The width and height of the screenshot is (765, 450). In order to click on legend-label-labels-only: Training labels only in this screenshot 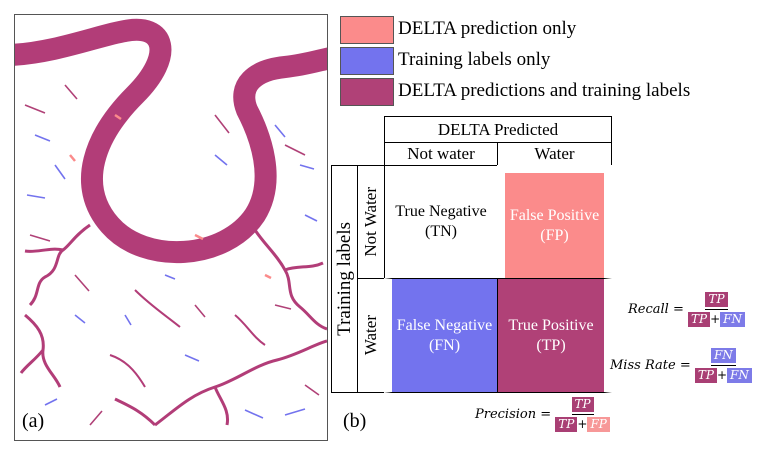, I will do `click(474, 59)`.